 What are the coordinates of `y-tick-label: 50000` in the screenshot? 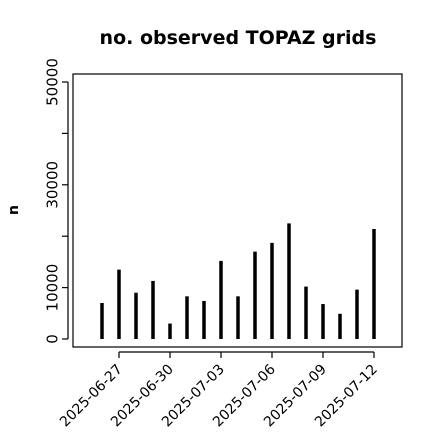 It's located at (53, 82).